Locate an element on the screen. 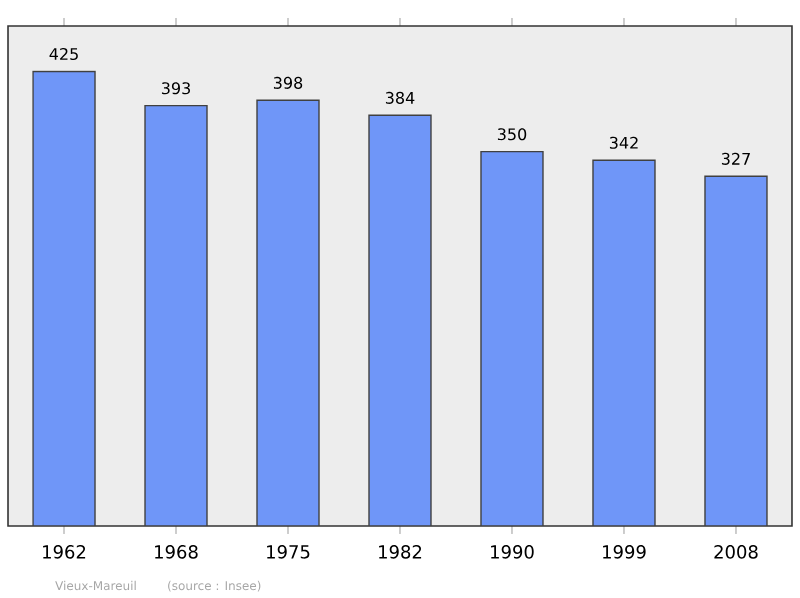 The width and height of the screenshot is (800, 598). x-tick-label: 1999 is located at coordinates (624, 552).